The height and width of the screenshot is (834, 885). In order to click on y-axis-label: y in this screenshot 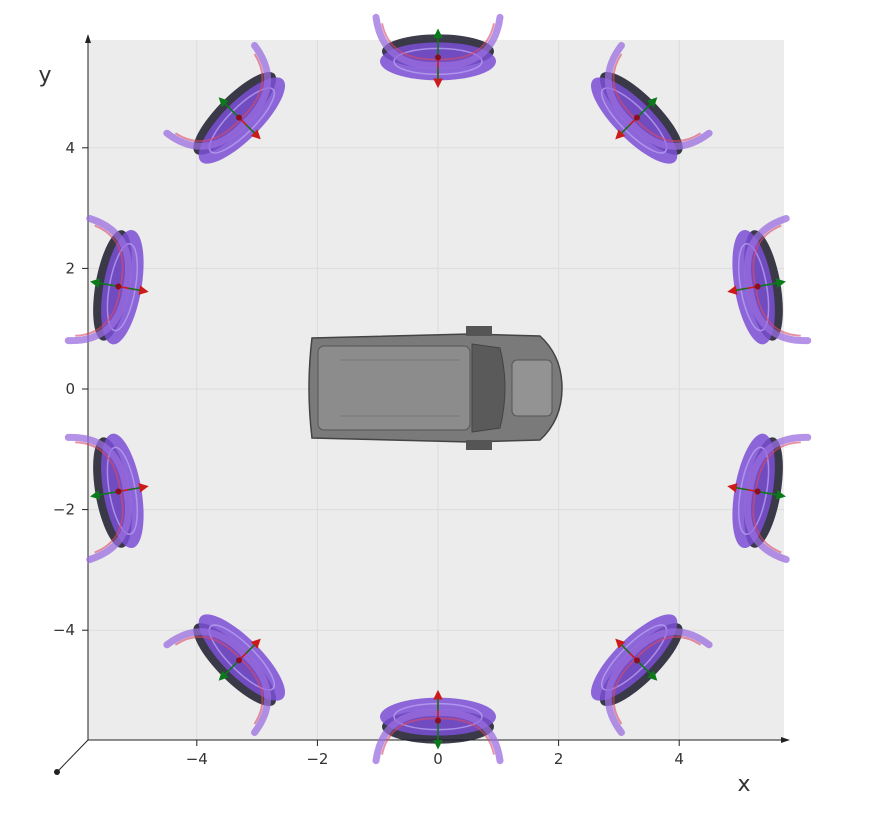, I will do `click(44, 75)`.